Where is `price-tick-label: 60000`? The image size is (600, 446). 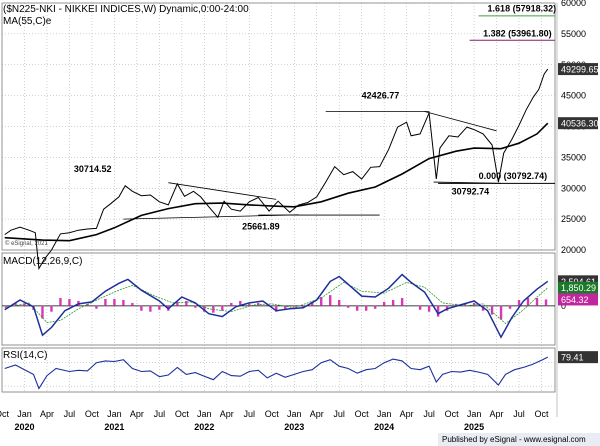 price-tick-label: 60000 is located at coordinates (573, 4).